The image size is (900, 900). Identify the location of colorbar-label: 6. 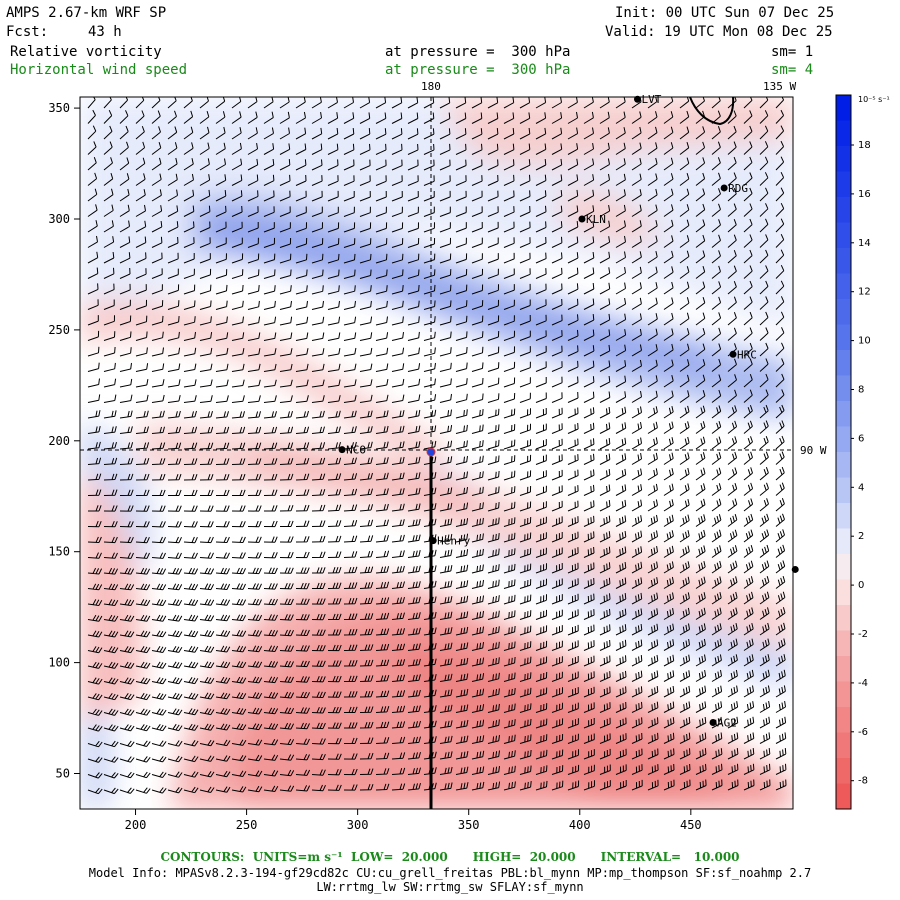
(861, 438).